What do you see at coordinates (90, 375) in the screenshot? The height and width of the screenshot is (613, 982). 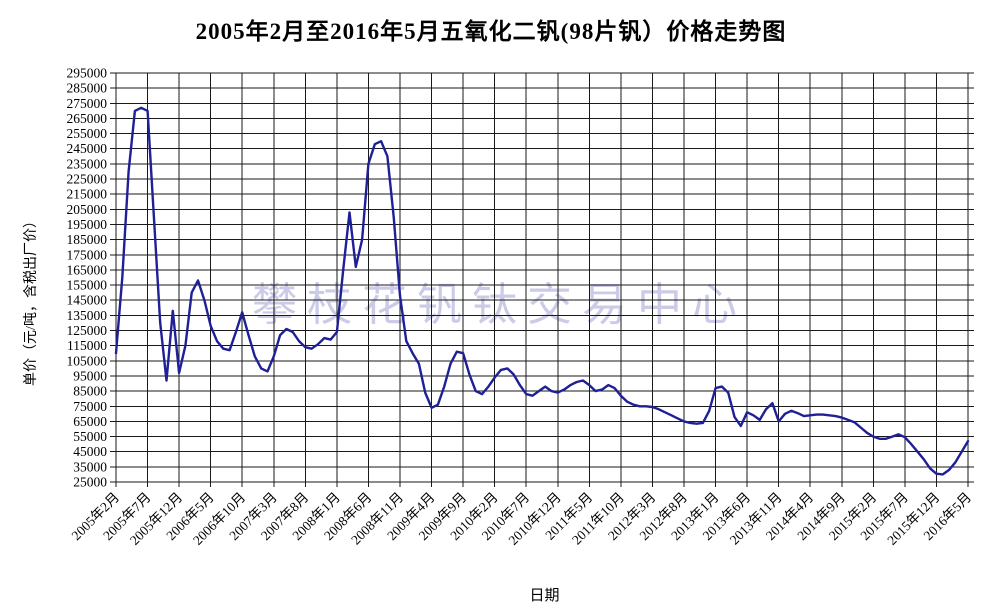 I see `y-axis-tick-label: 95000` at bounding box center [90, 375].